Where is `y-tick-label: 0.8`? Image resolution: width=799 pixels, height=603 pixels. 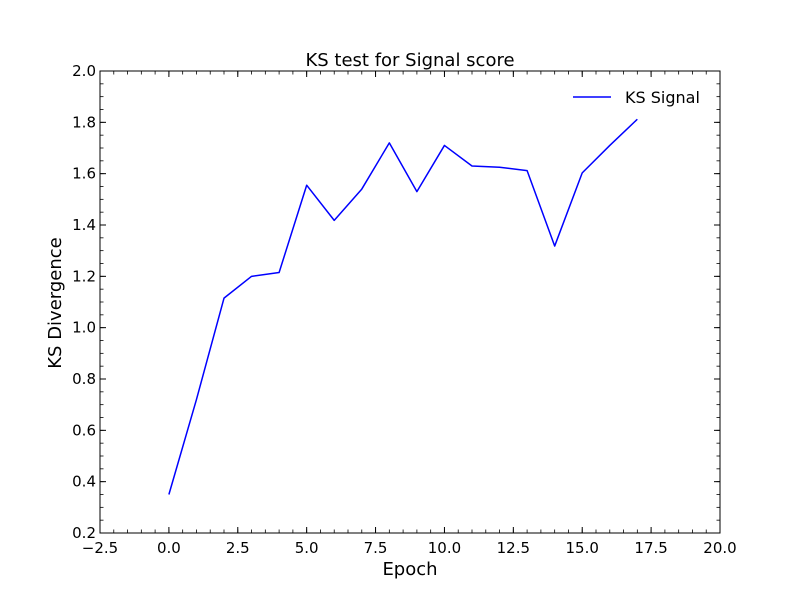
y-tick-label: 0.8 is located at coordinates (84, 379).